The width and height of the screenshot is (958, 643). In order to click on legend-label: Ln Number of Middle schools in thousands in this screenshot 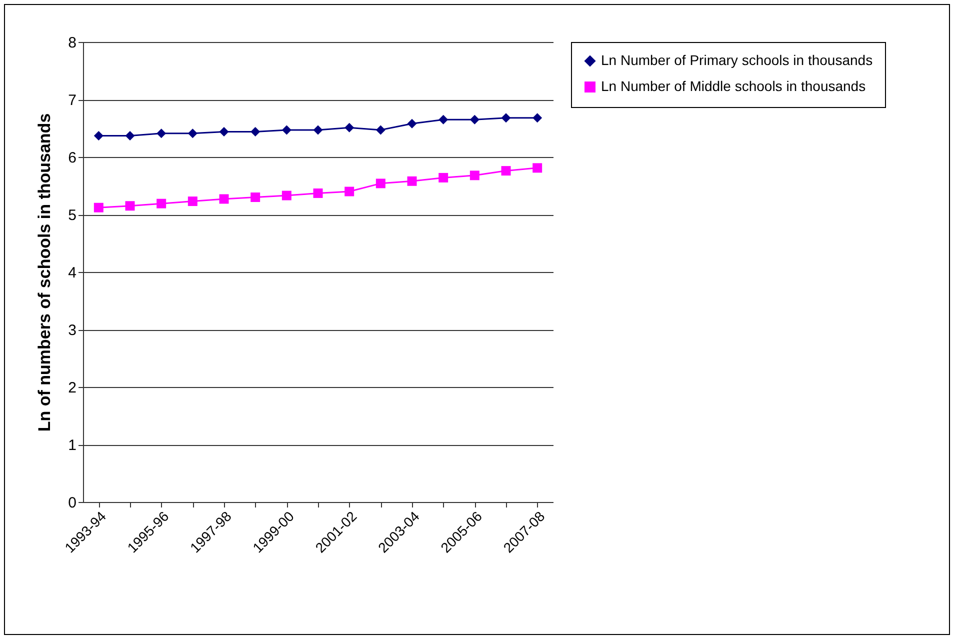, I will do `click(733, 86)`.